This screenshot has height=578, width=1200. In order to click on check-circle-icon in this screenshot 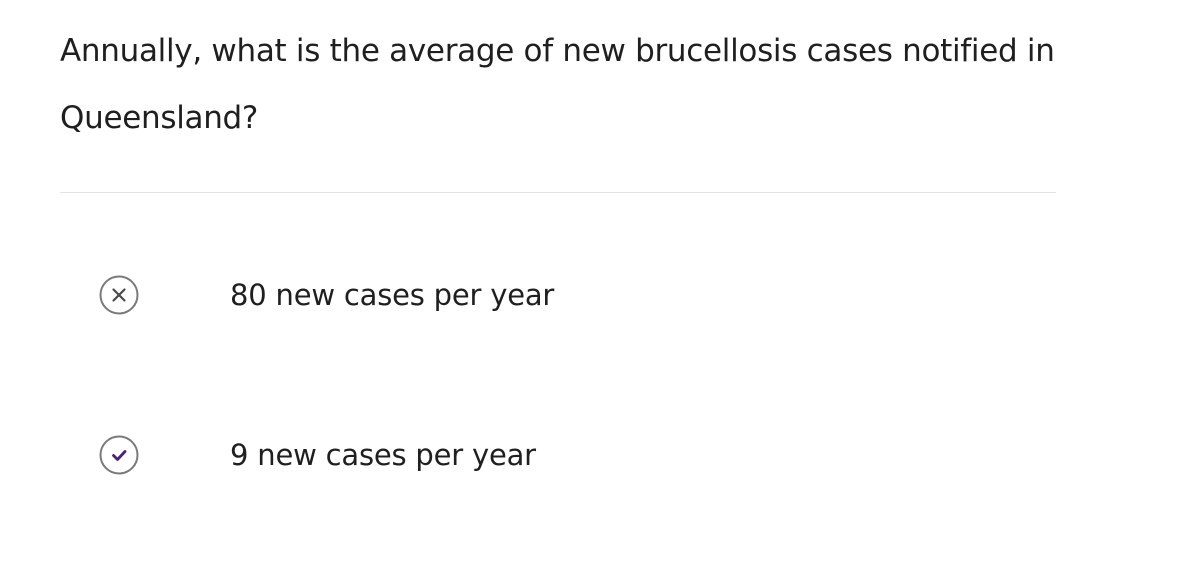, I will do `click(119, 455)`.